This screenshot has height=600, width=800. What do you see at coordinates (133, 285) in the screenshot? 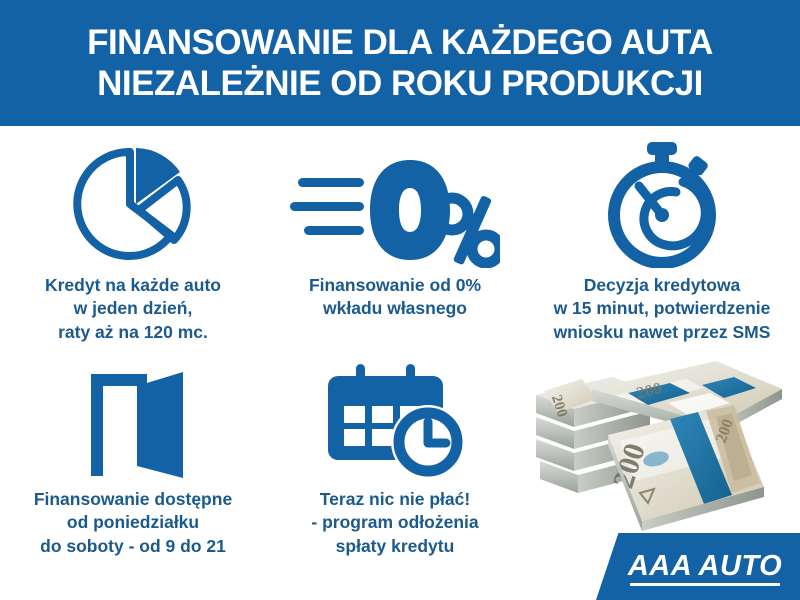
I see `caption-line: Kredyt na każde auto` at bounding box center [133, 285].